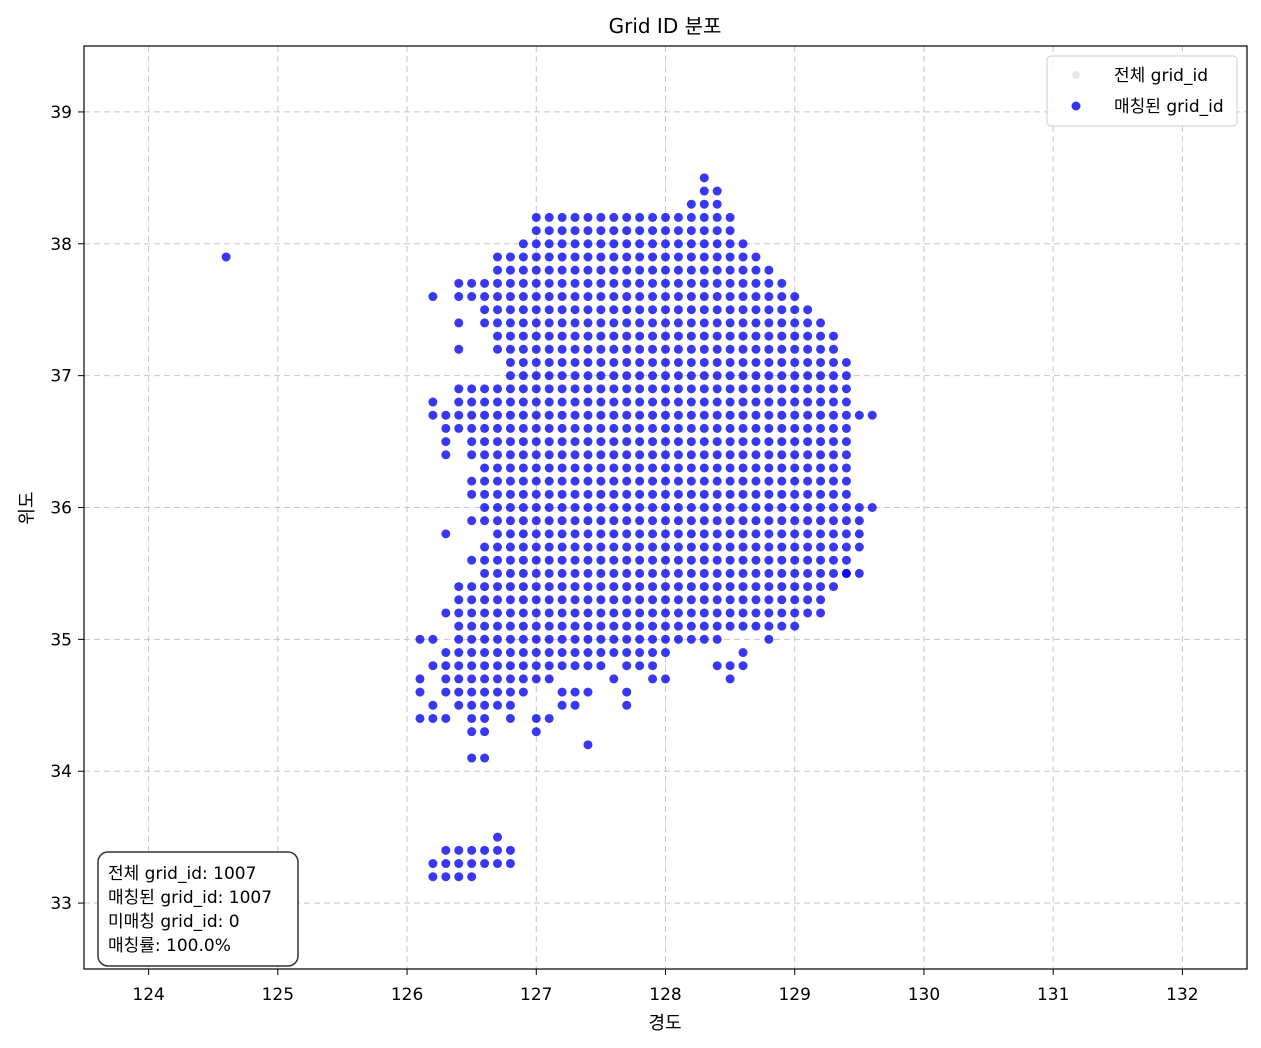  I want to click on x-tick-label: 132, so click(1182, 995).